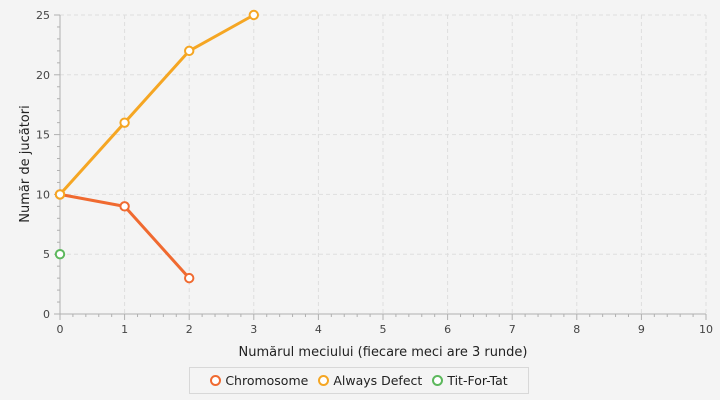  Describe the element at coordinates (43, 15) in the screenshot. I see `y-tick-label: 25` at that location.